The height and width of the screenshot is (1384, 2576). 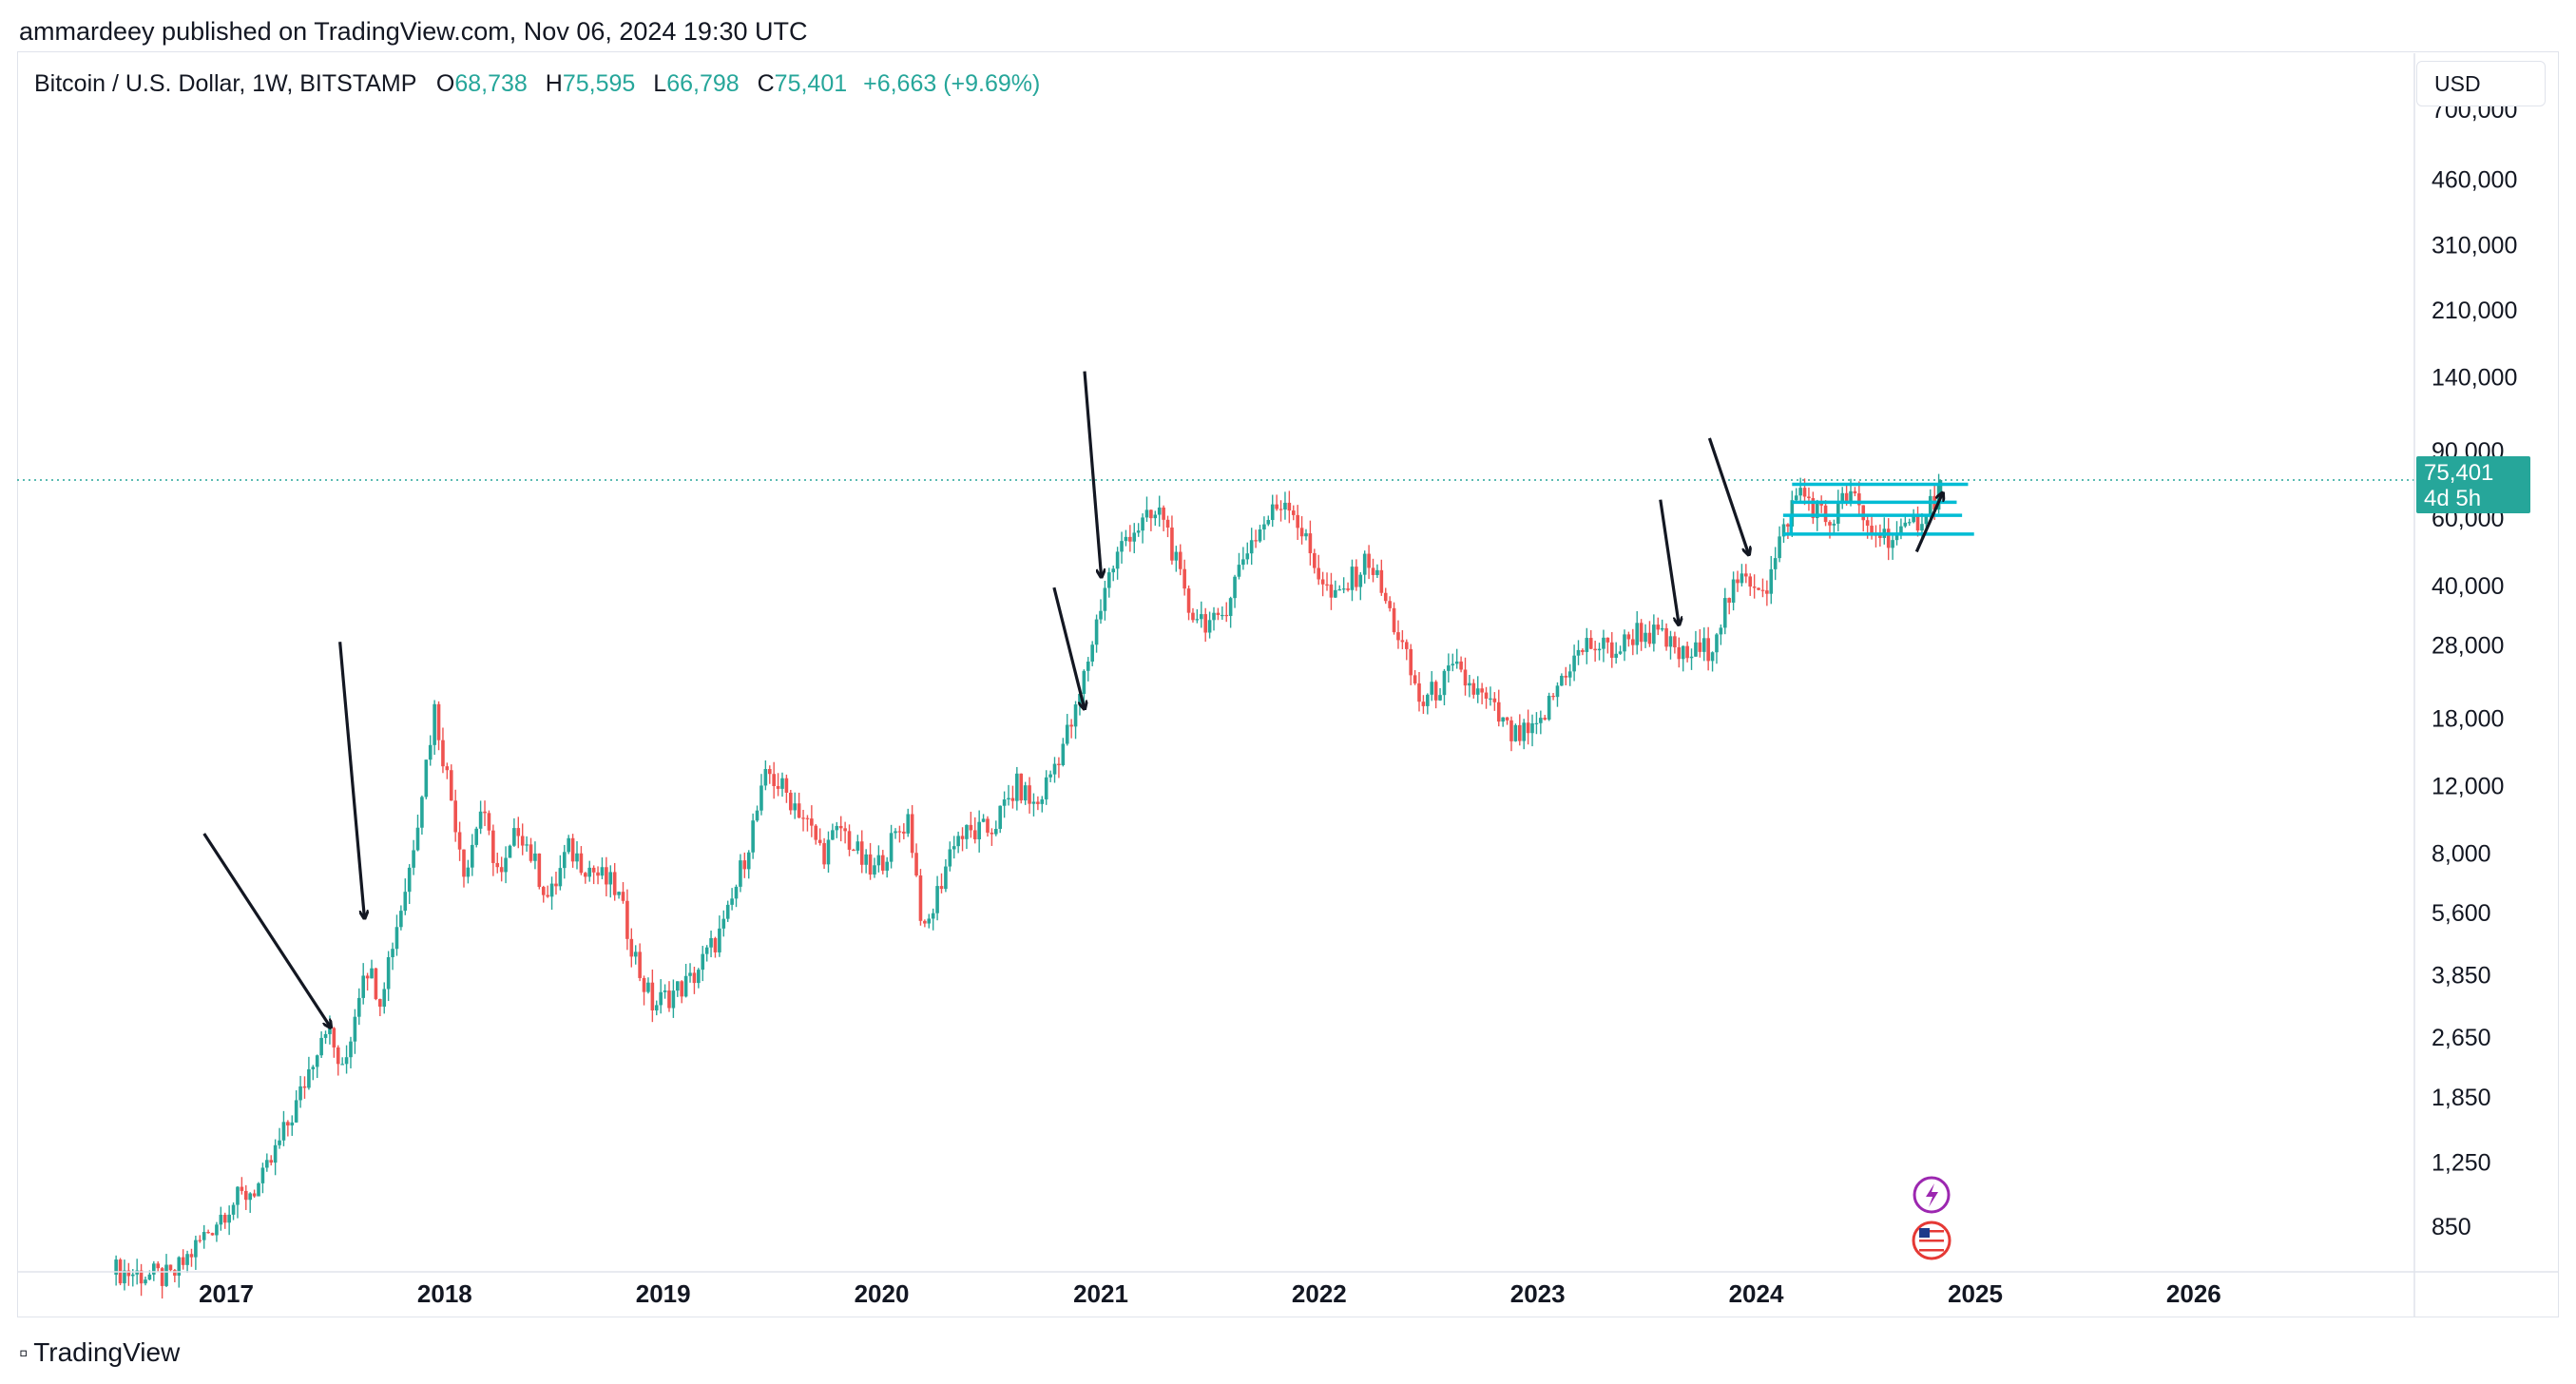 I want to click on time-tick-label: 2025, so click(x=1976, y=1293).